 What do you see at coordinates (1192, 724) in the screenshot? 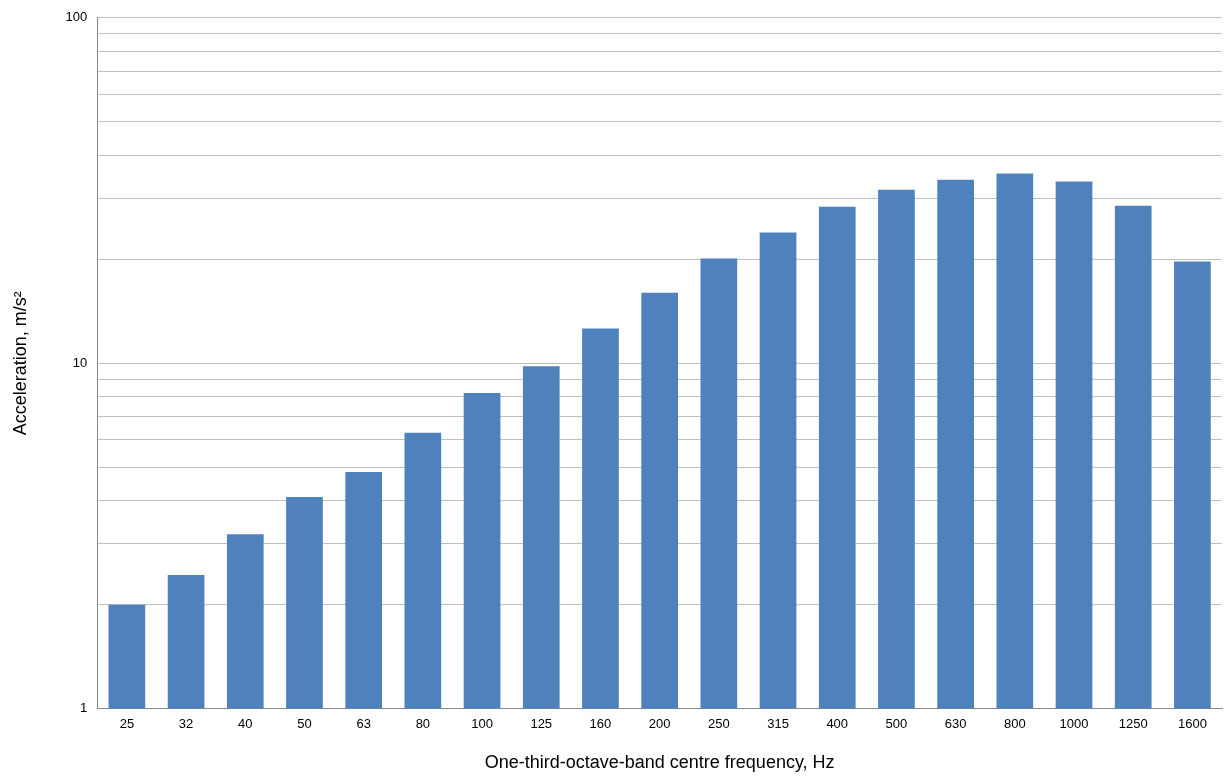
I see `x-tick-label: 1600` at bounding box center [1192, 724].